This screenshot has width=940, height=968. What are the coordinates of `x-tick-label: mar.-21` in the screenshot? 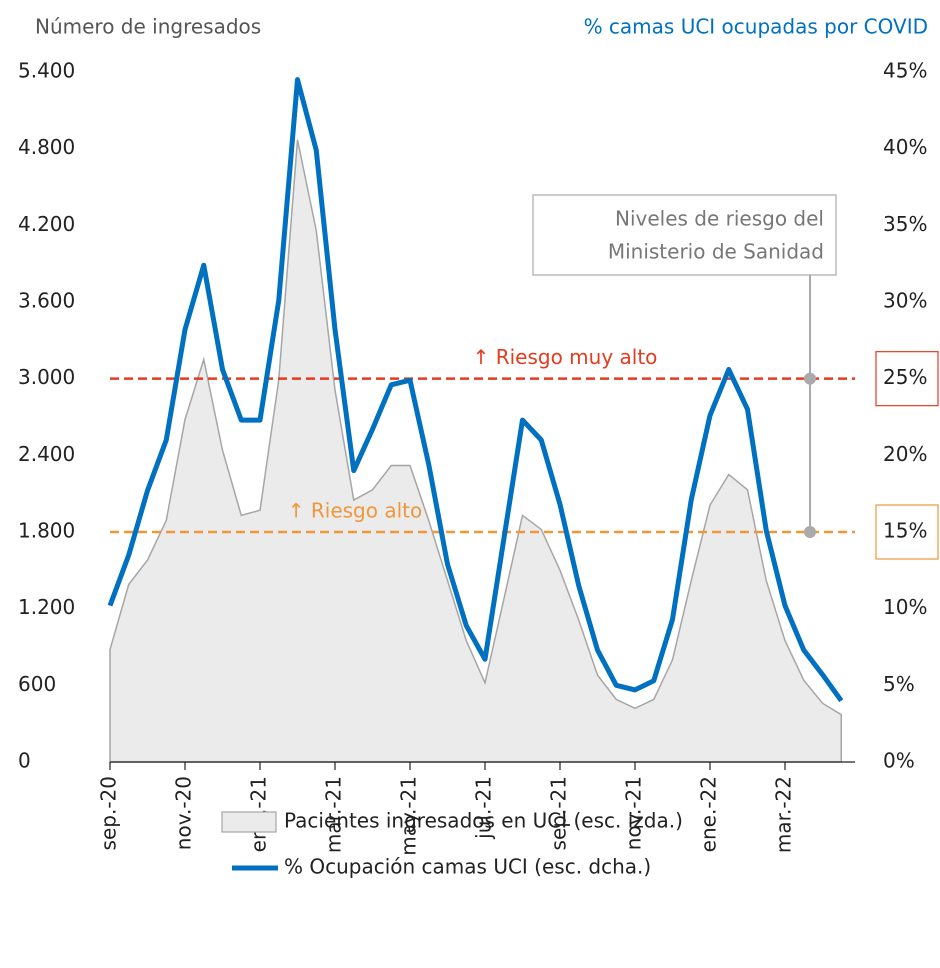 It's located at (334, 814).